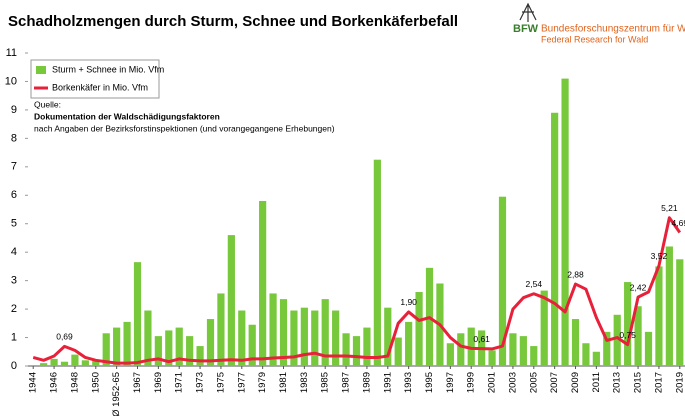  Describe the element at coordinates (408, 382) in the screenshot. I see `x-tick-label: 1993` at that location.